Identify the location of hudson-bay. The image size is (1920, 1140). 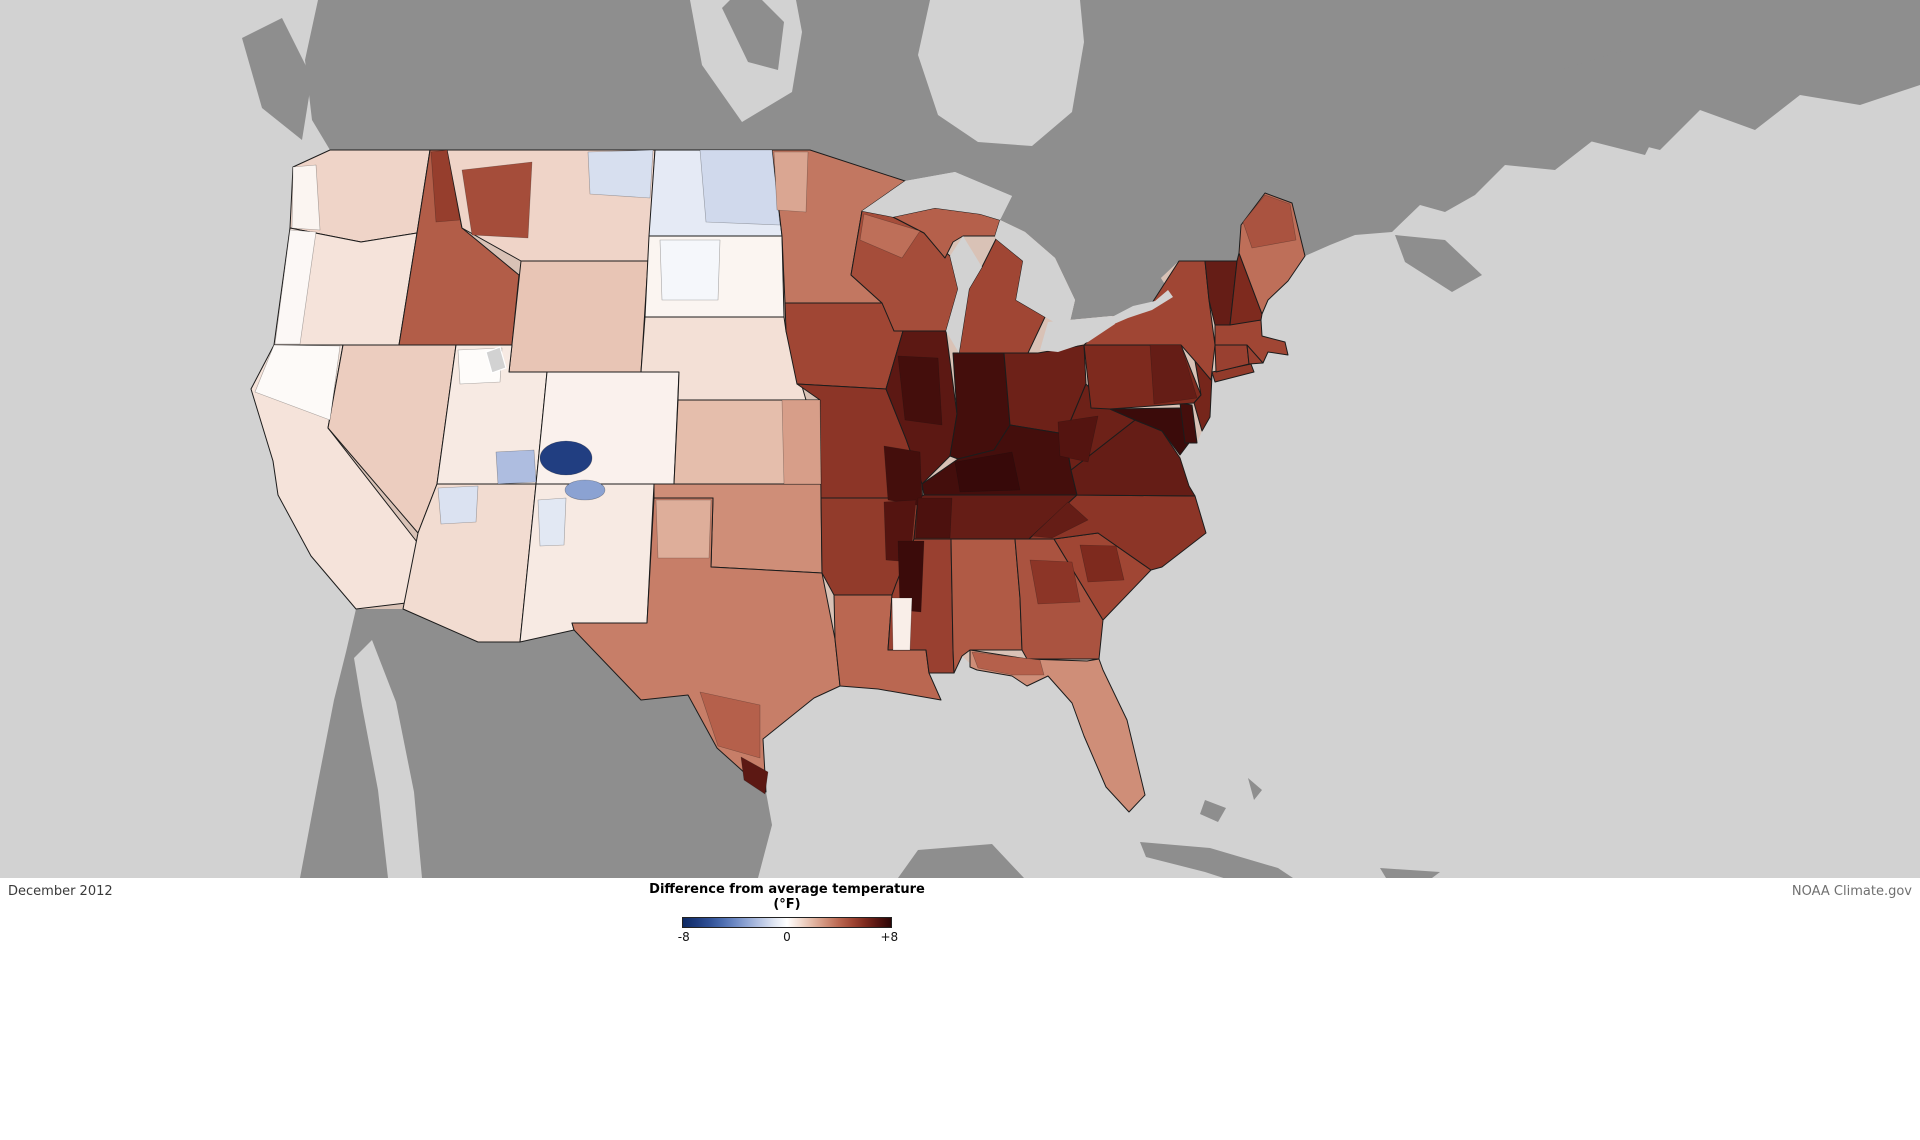
(1001, 73).